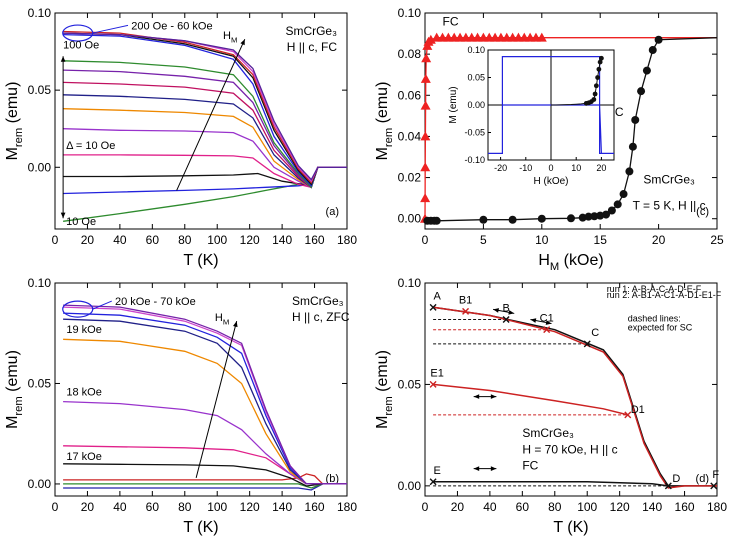 The height and width of the screenshot is (552, 736). What do you see at coordinates (595, 333) in the screenshot?
I see `point-label-C: C` at bounding box center [595, 333].